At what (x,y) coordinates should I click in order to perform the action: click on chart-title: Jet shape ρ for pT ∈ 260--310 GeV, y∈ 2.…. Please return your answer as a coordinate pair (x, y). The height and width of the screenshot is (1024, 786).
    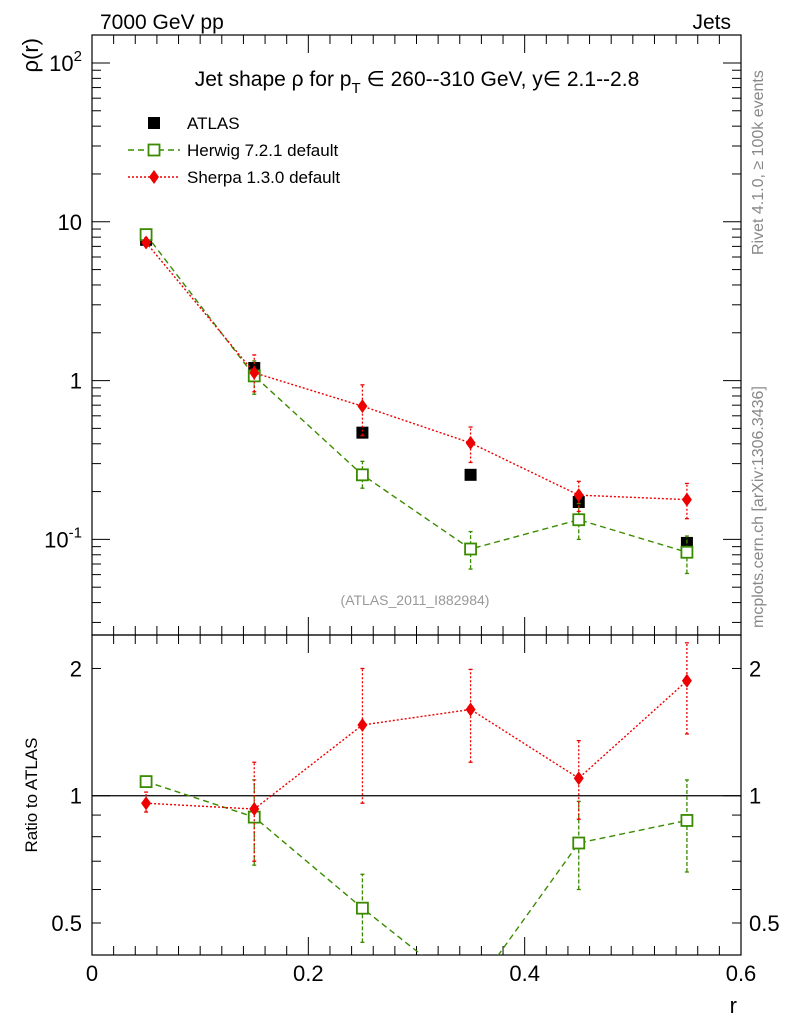
    Looking at the image, I should click on (417, 82).